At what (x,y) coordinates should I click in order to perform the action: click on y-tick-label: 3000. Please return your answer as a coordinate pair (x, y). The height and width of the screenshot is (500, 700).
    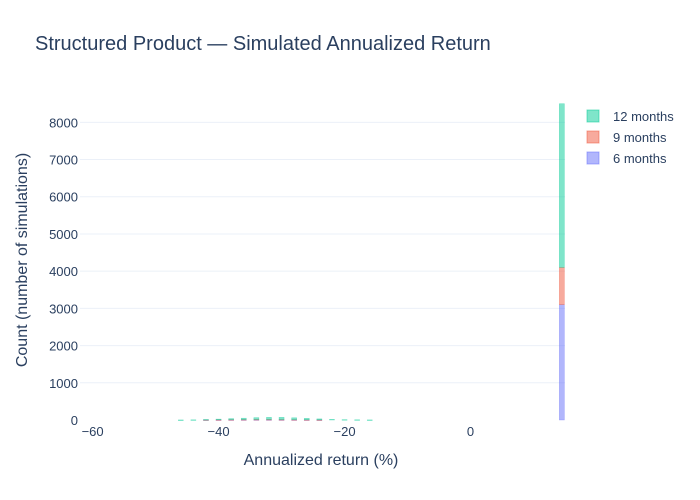
    Looking at the image, I should click on (63, 308).